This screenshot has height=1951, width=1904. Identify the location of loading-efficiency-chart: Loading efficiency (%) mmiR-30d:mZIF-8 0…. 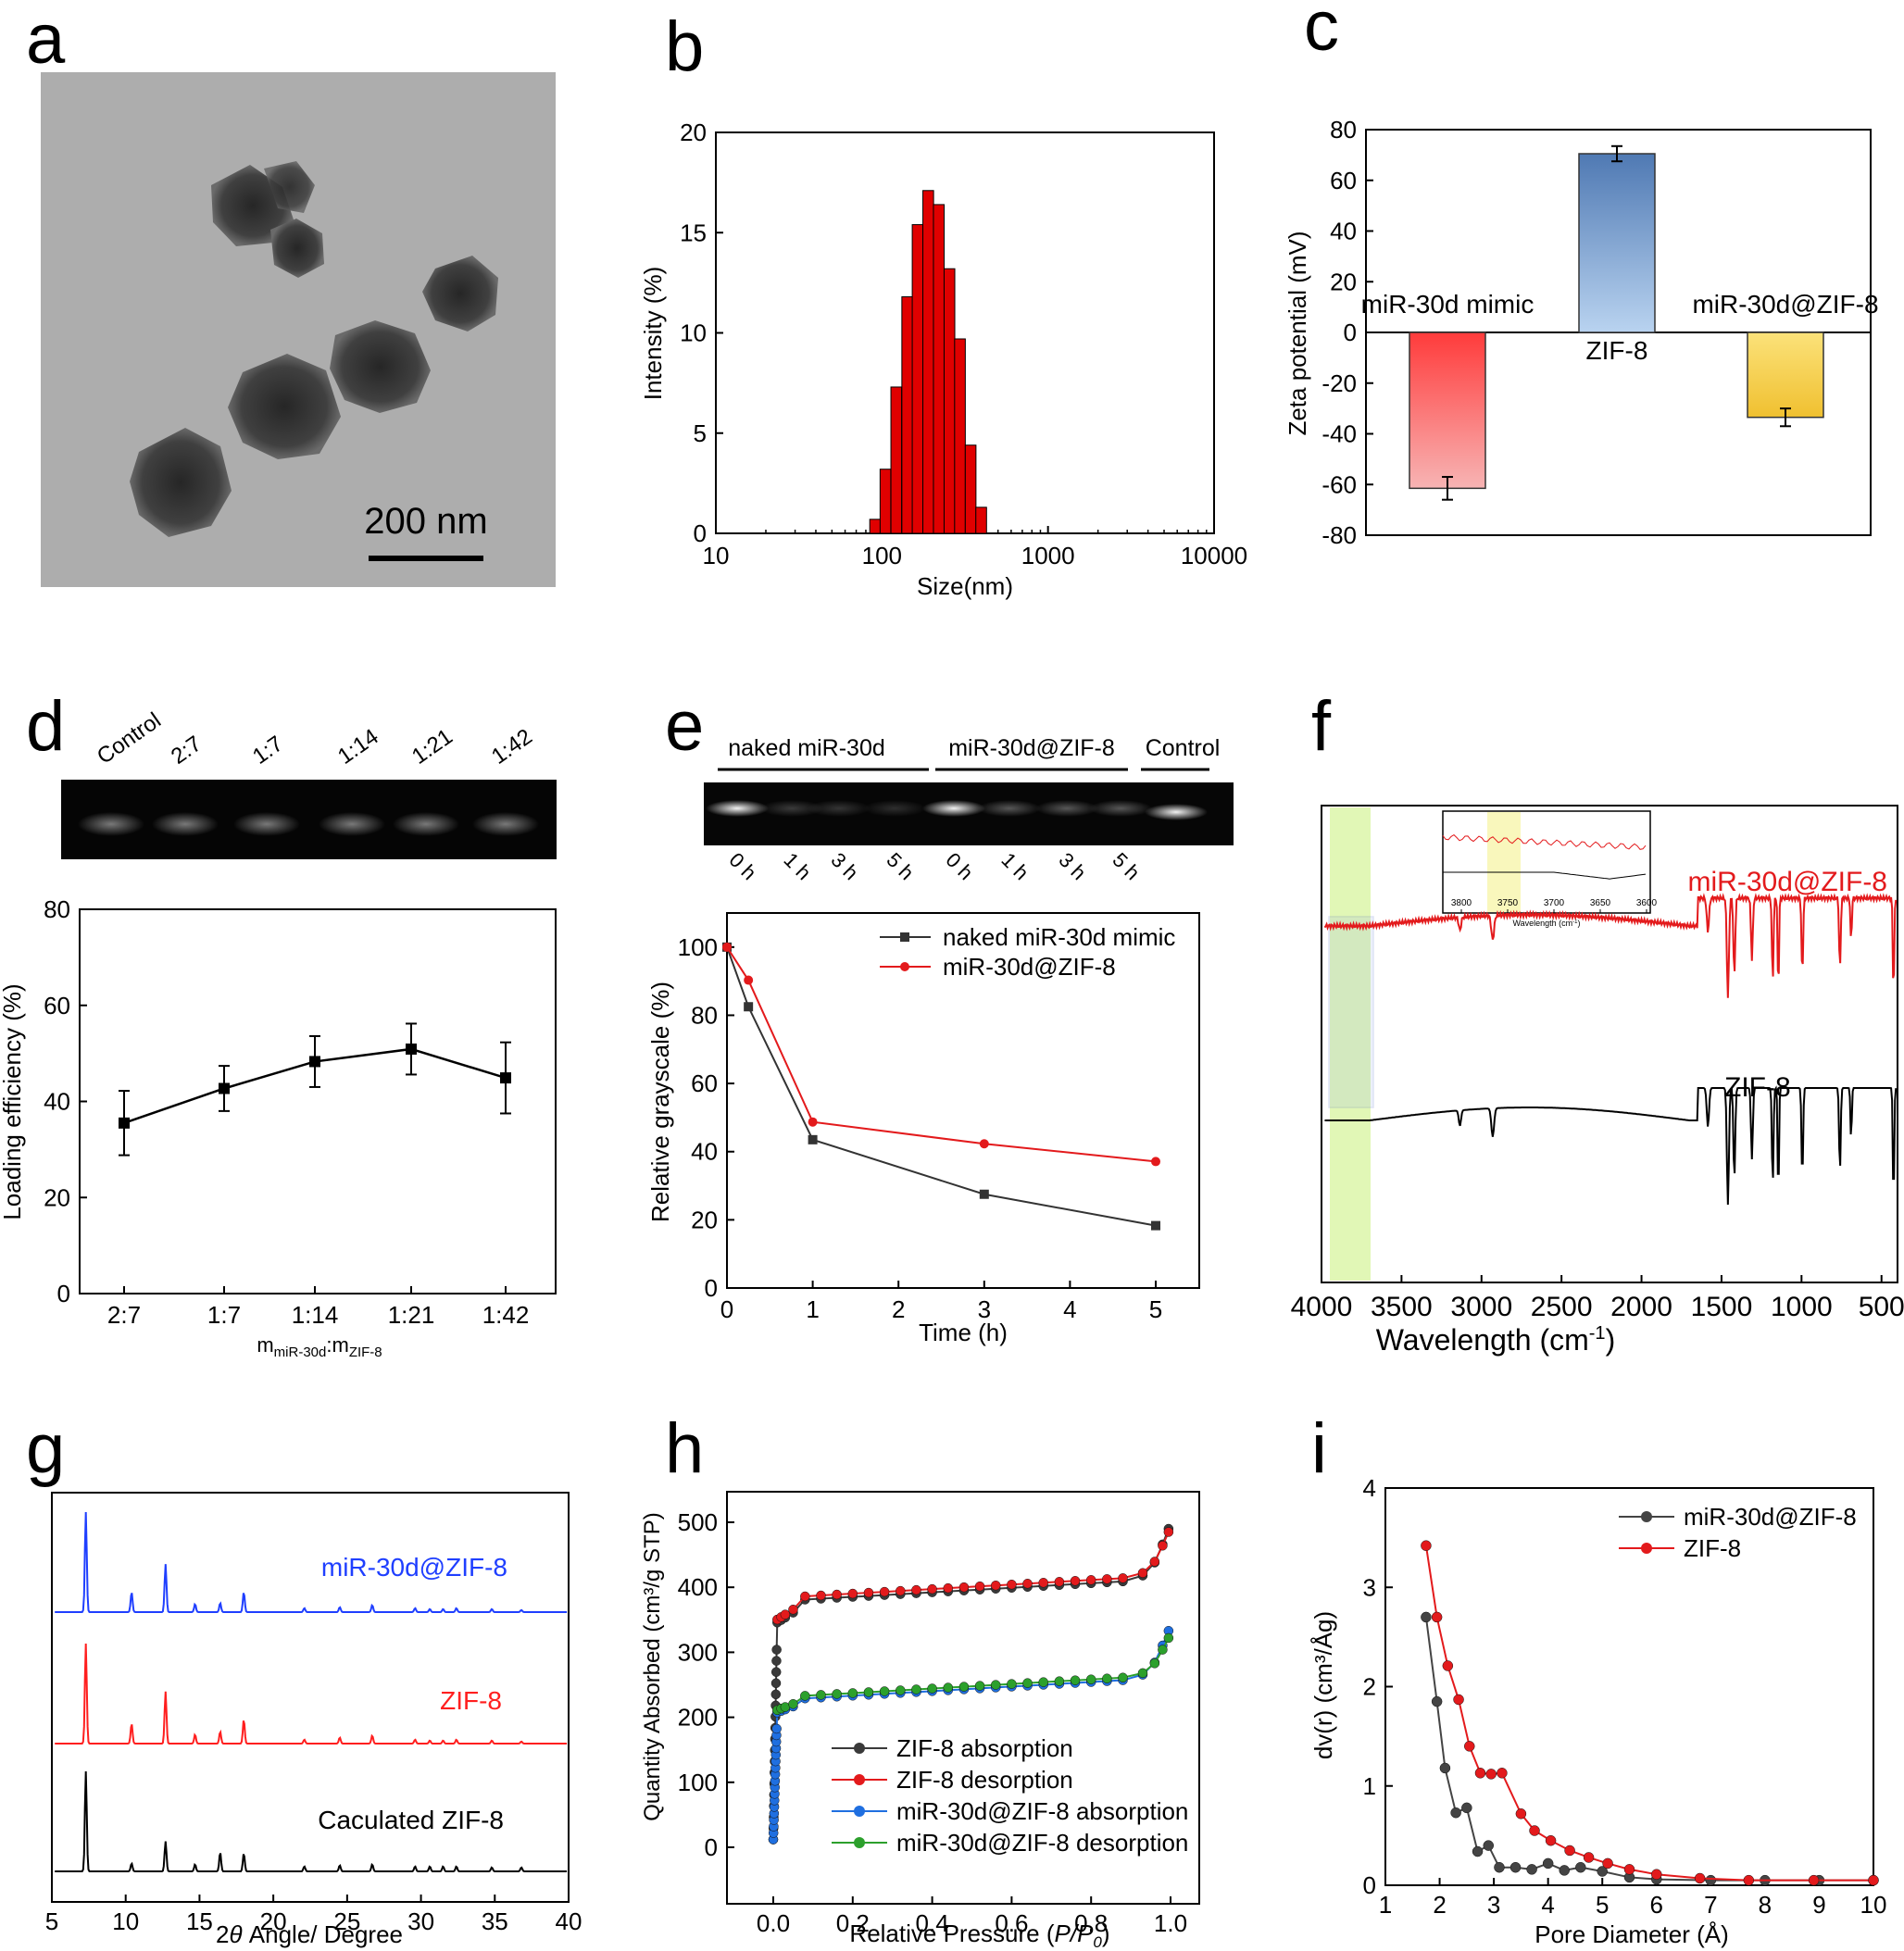
(278, 1127).